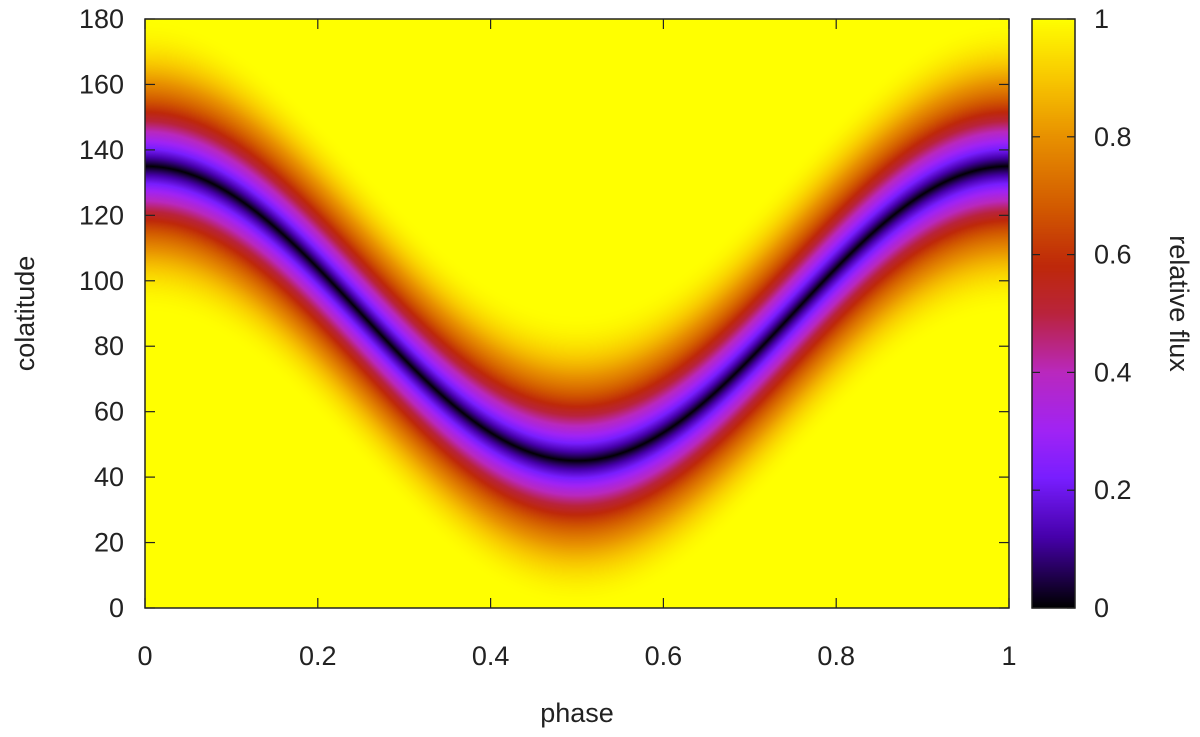 Image resolution: width=1200 pixels, height=737 pixels. I want to click on y-tick-label: 60, so click(109, 412).